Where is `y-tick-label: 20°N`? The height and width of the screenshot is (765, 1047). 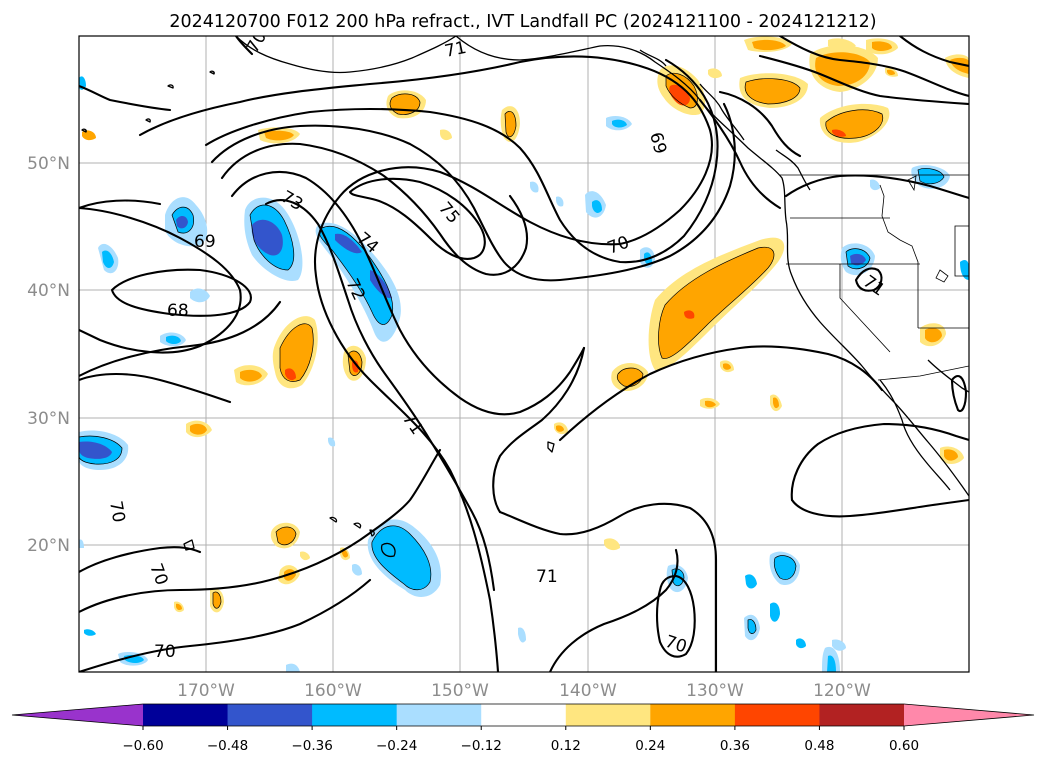 y-tick-label: 20°N is located at coordinates (48, 546).